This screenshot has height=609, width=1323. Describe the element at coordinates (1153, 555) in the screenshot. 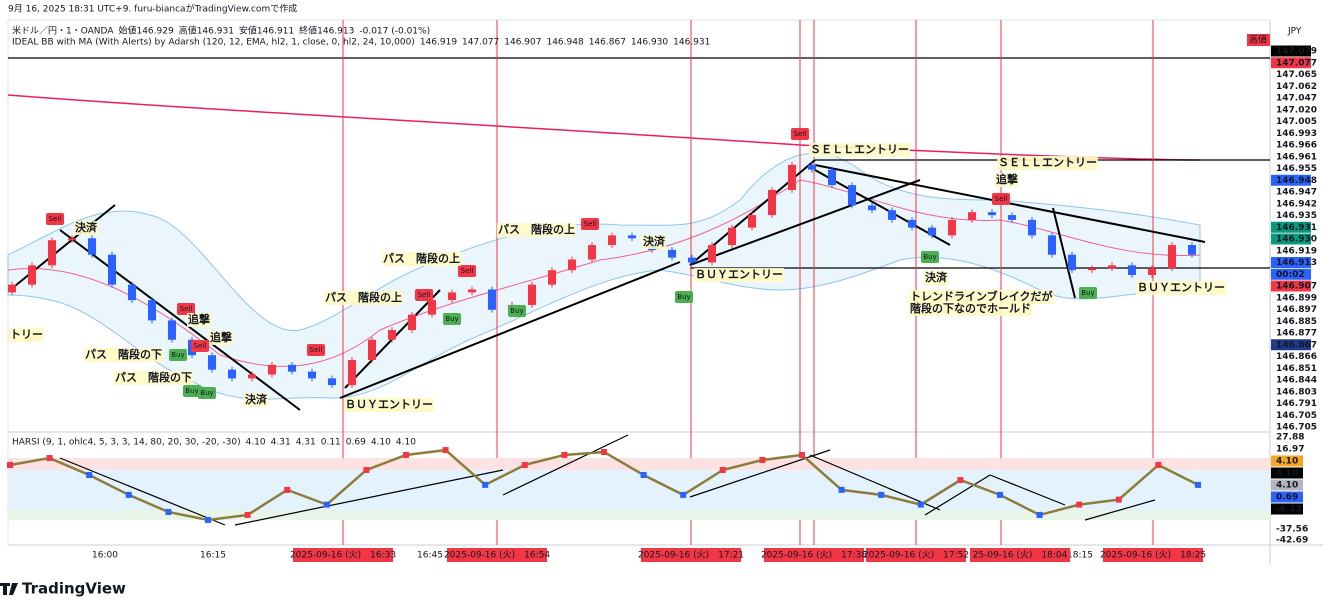

I see `time-marker: 2025-09-16 (火) 18:25` at that location.